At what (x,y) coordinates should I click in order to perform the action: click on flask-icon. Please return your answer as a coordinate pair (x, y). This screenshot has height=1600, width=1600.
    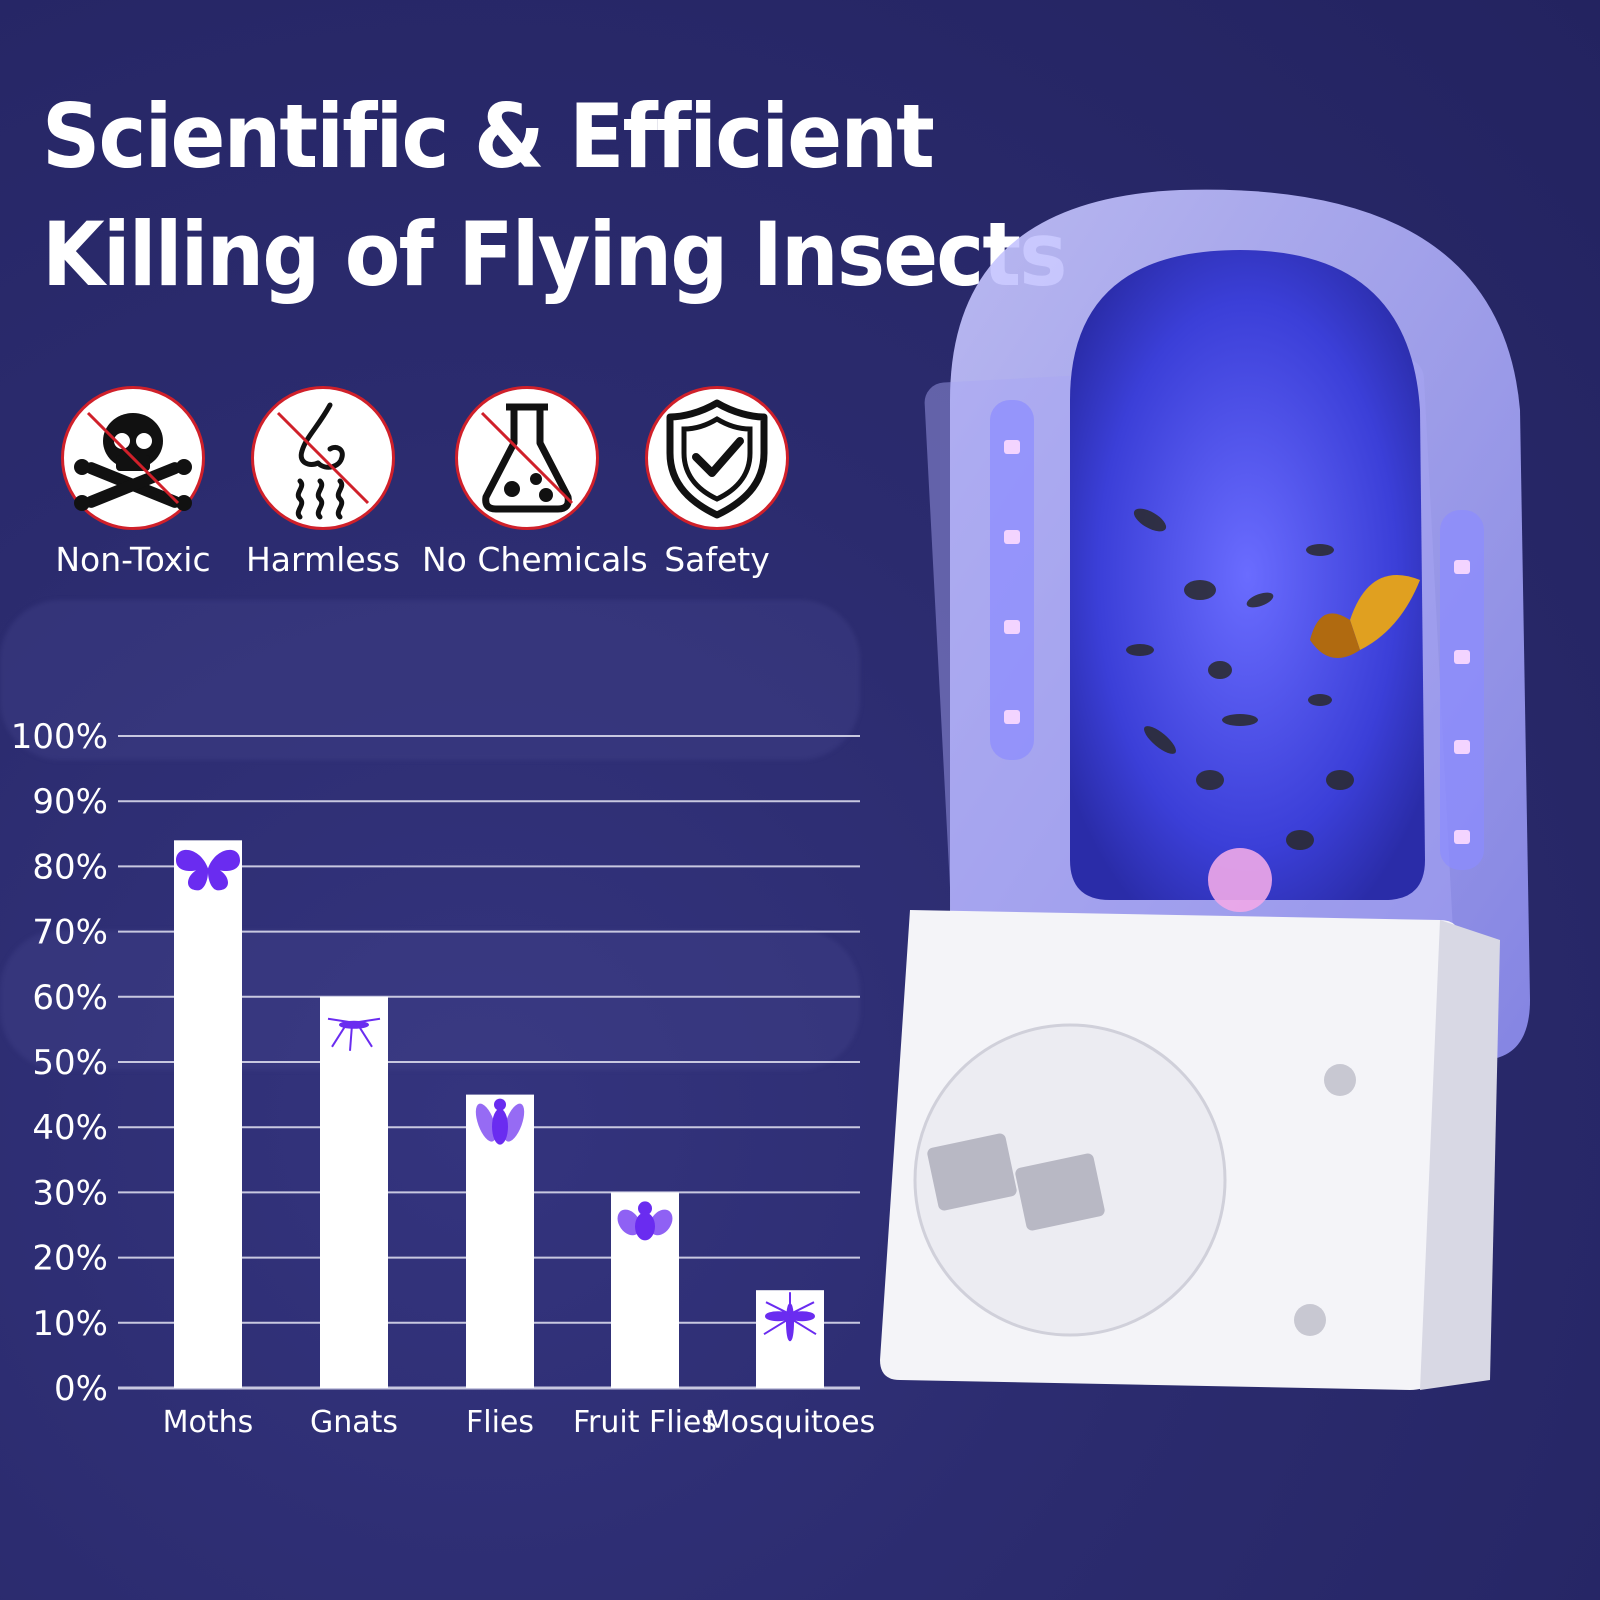
    Looking at the image, I should click on (527, 458).